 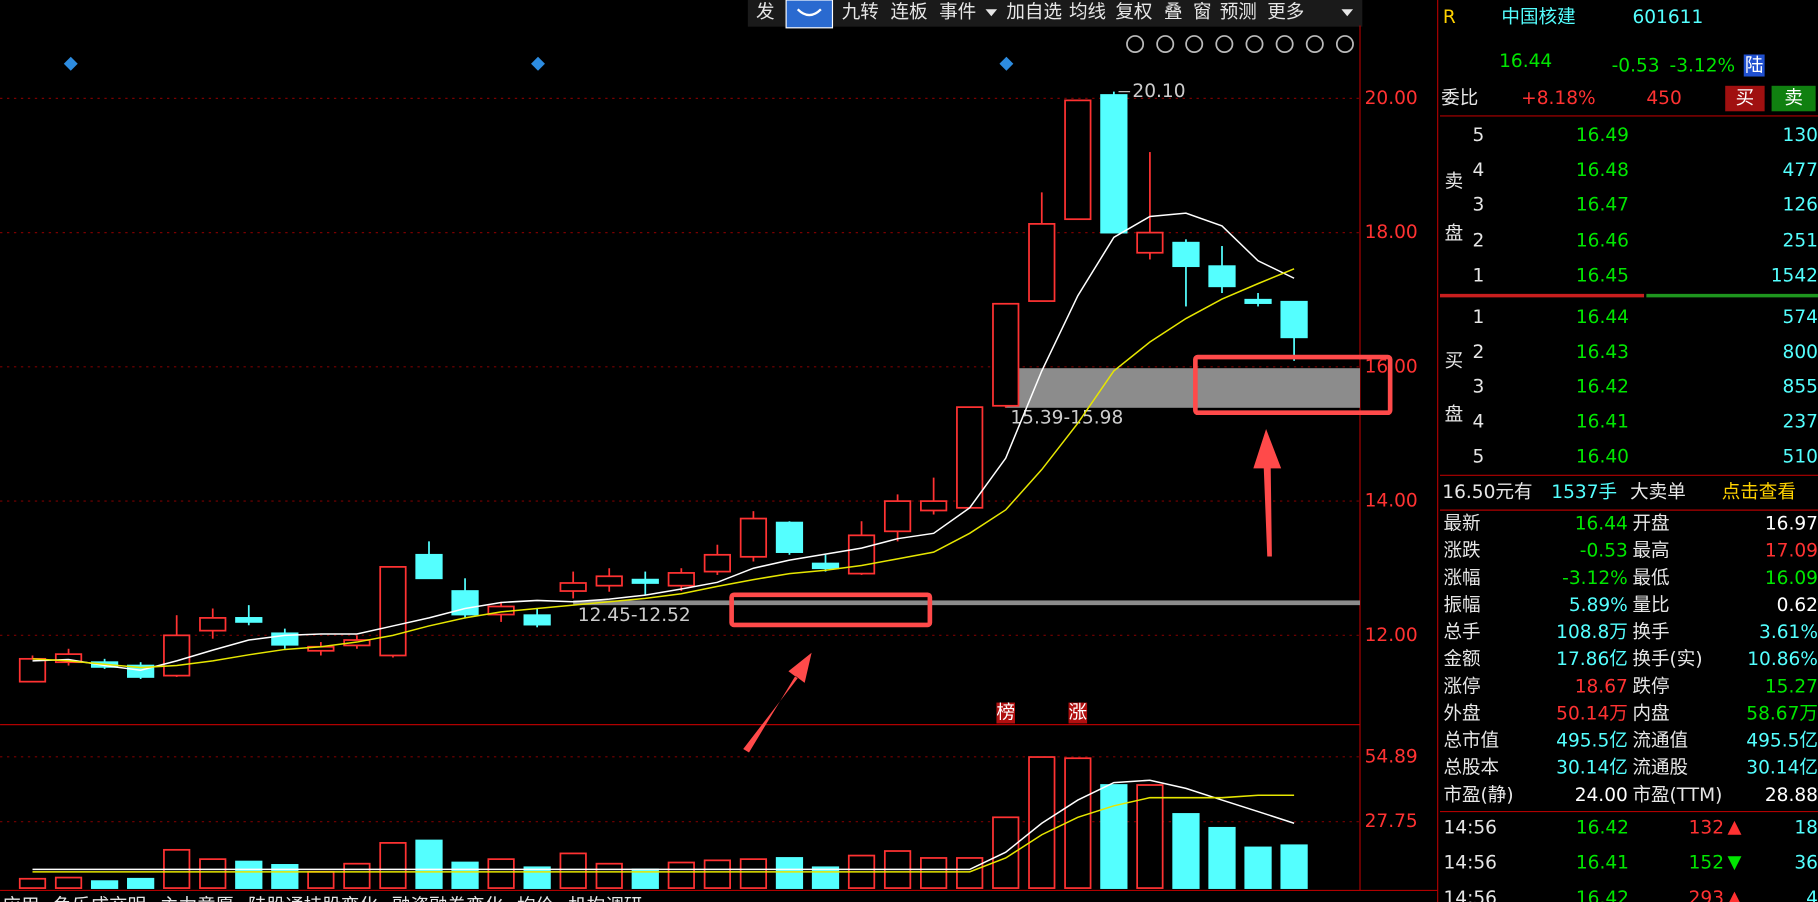 What do you see at coordinates (1602, 317) in the screenshot?
I see `level-price: 16.44` at bounding box center [1602, 317].